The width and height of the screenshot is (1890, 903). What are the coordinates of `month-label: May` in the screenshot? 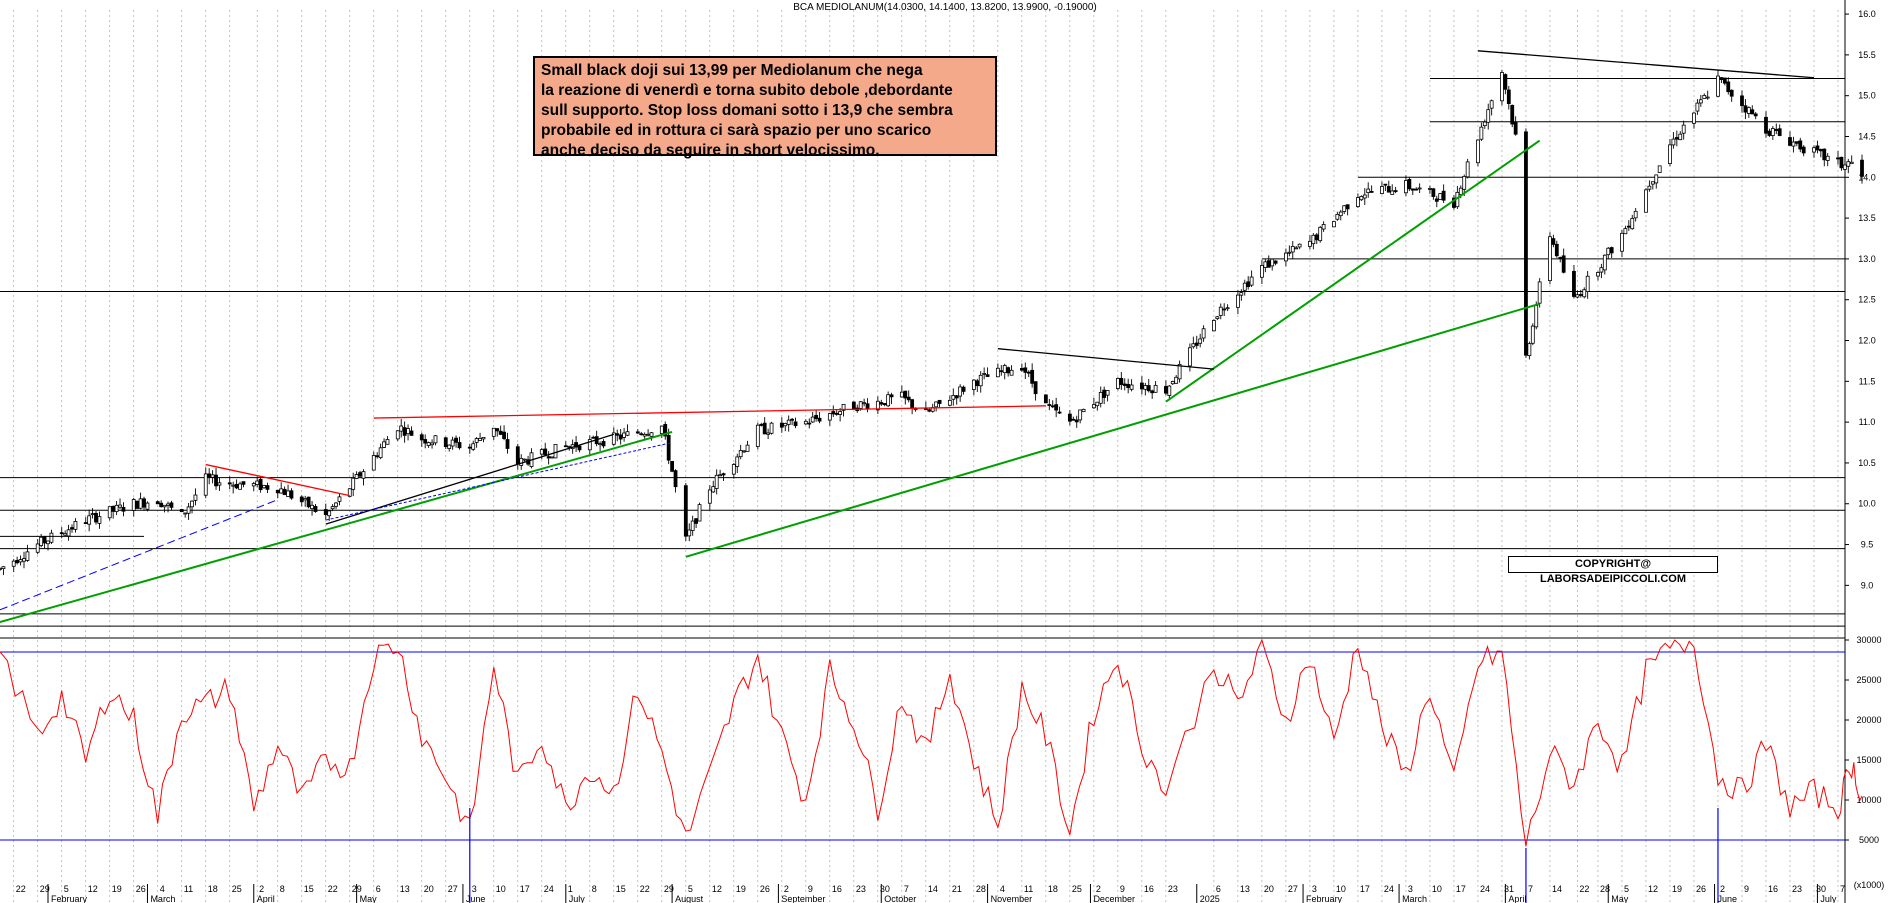 It's located at (369, 898).